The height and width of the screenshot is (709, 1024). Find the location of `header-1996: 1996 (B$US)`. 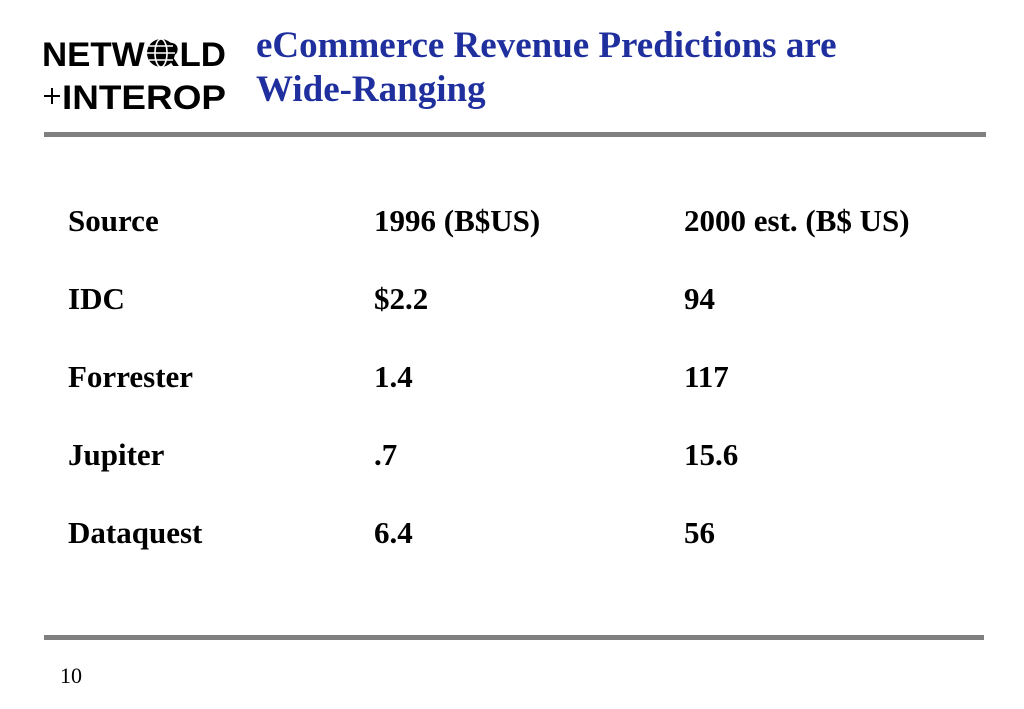

header-1996: 1996 (B$US) is located at coordinates (457, 220).